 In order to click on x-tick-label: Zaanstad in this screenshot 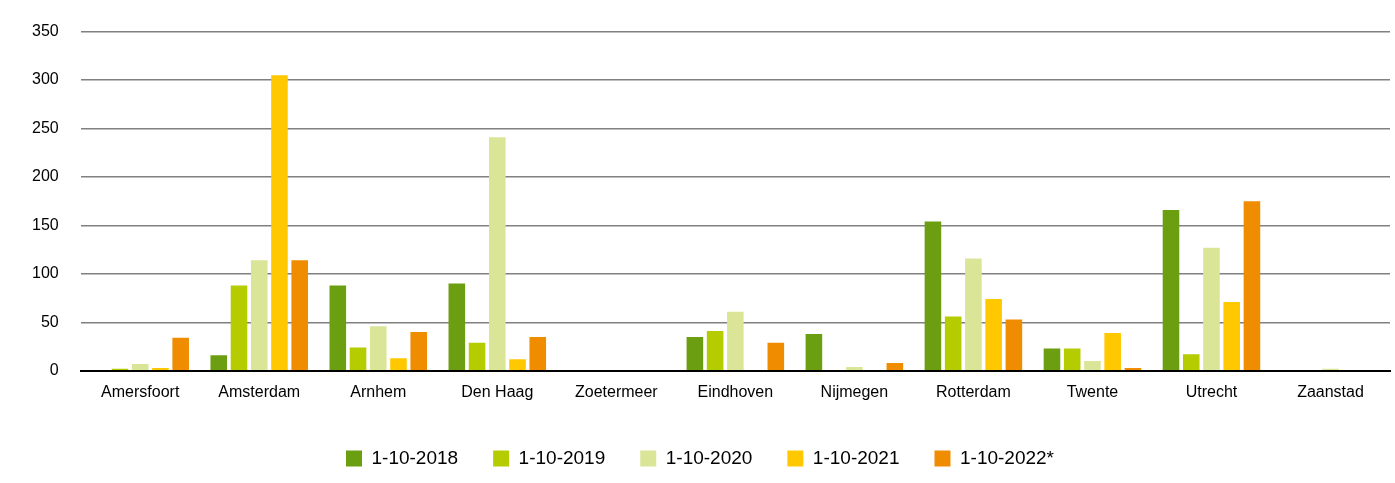, I will do `click(1330, 391)`.